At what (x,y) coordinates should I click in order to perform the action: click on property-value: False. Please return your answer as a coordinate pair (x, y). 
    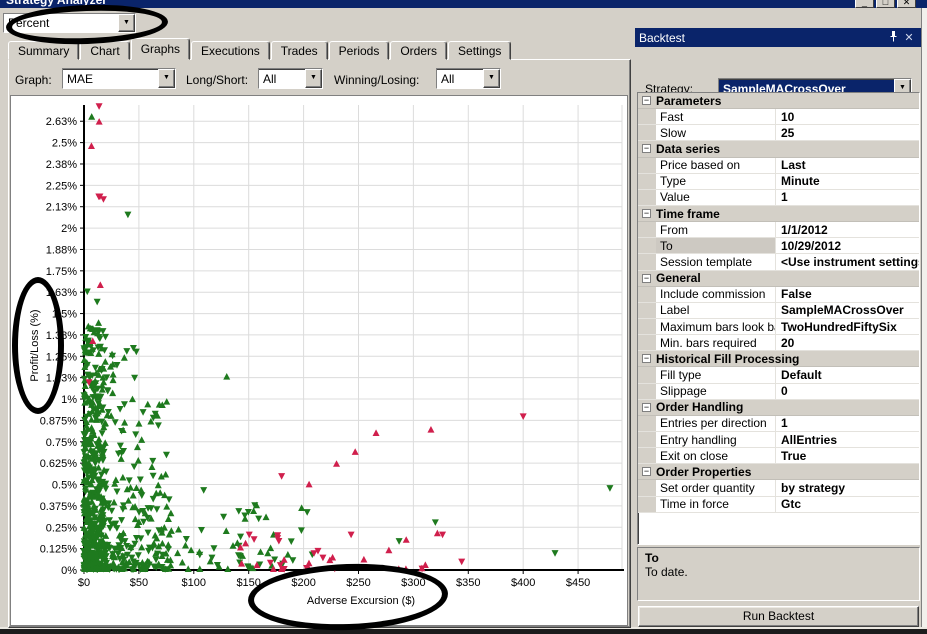
    Looking at the image, I should click on (796, 294).